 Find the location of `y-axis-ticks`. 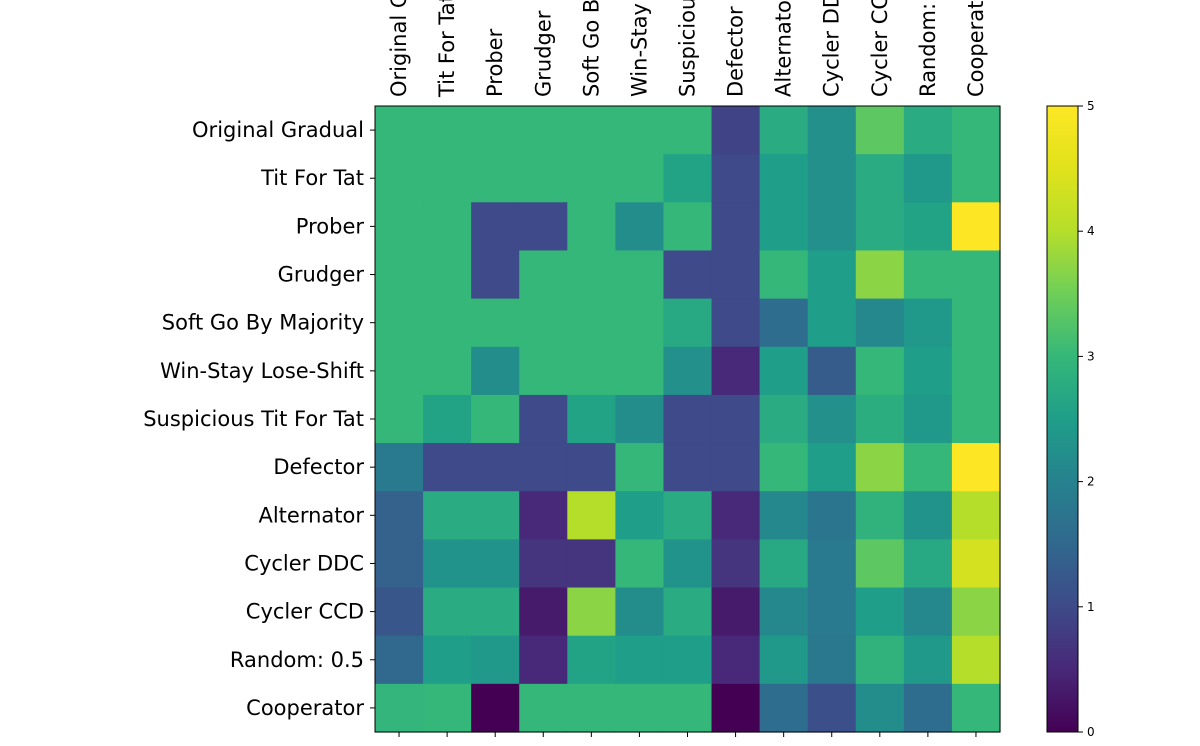

y-axis-ticks is located at coordinates (372, 419).